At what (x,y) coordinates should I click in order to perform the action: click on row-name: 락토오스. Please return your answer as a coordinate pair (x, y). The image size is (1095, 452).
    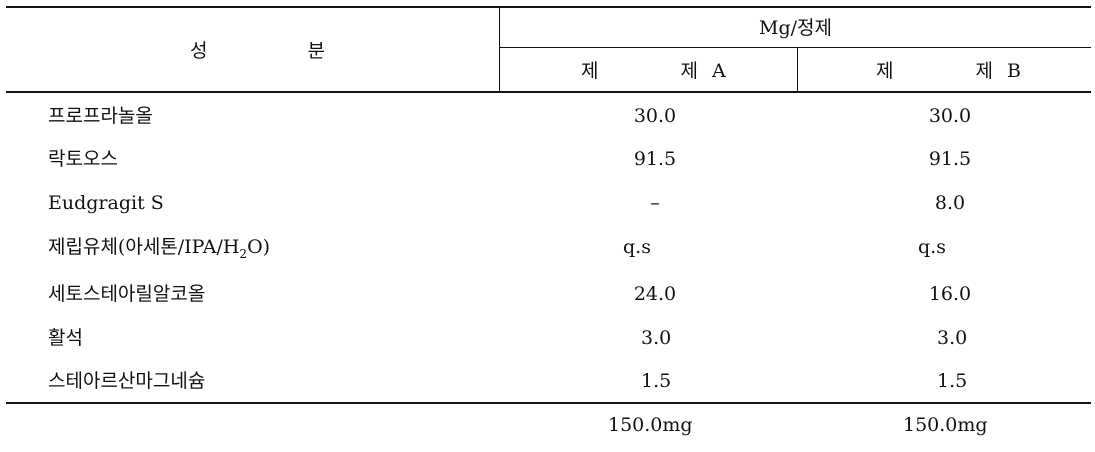
    Looking at the image, I should click on (83, 159).